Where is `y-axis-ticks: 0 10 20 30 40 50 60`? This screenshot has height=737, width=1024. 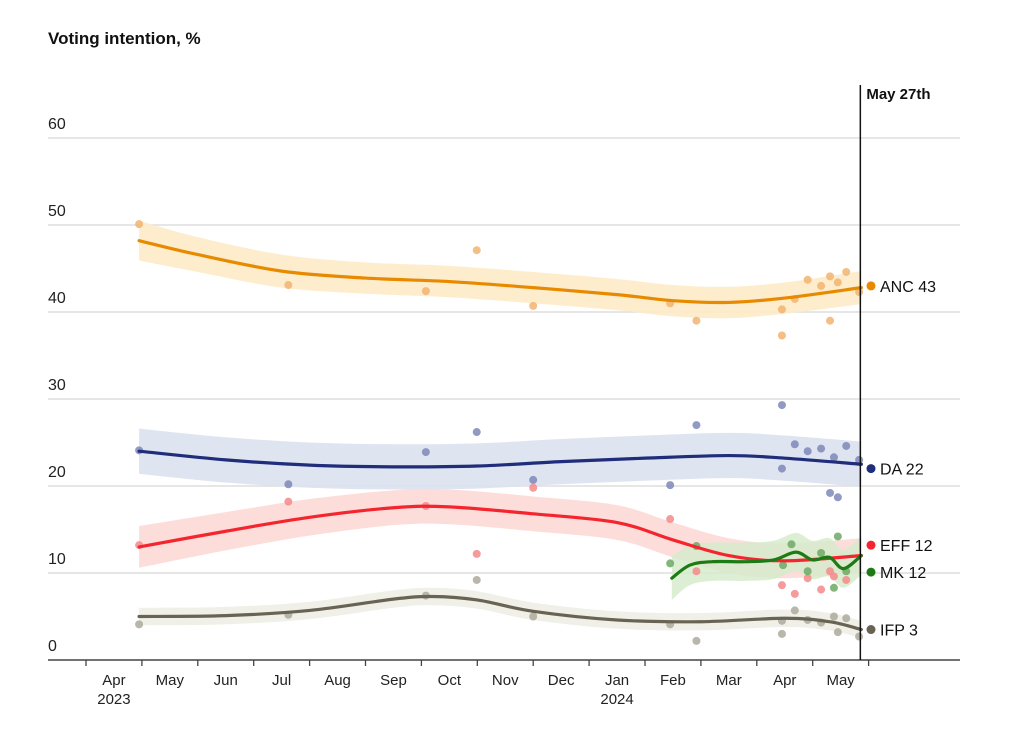
y-axis-ticks: 0 10 20 30 40 50 60 is located at coordinates (57, 385).